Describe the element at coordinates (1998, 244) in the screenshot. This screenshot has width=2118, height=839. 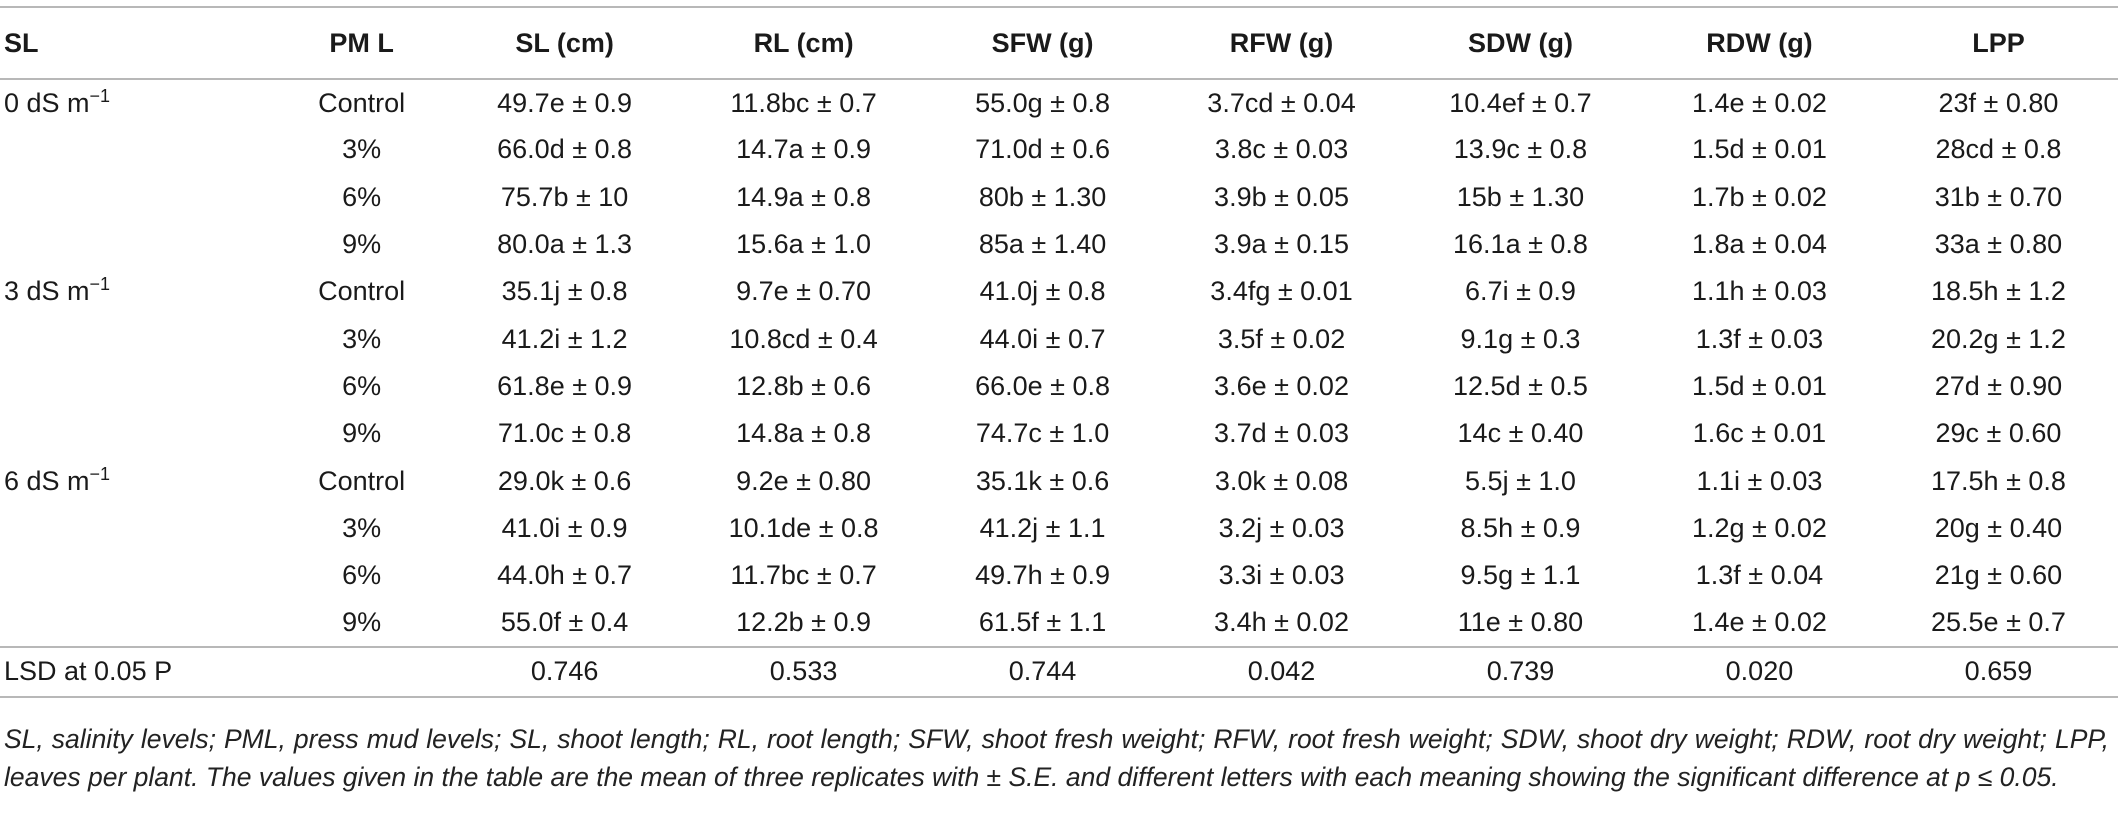
I see `value-cell: 33a ± 0.80` at that location.